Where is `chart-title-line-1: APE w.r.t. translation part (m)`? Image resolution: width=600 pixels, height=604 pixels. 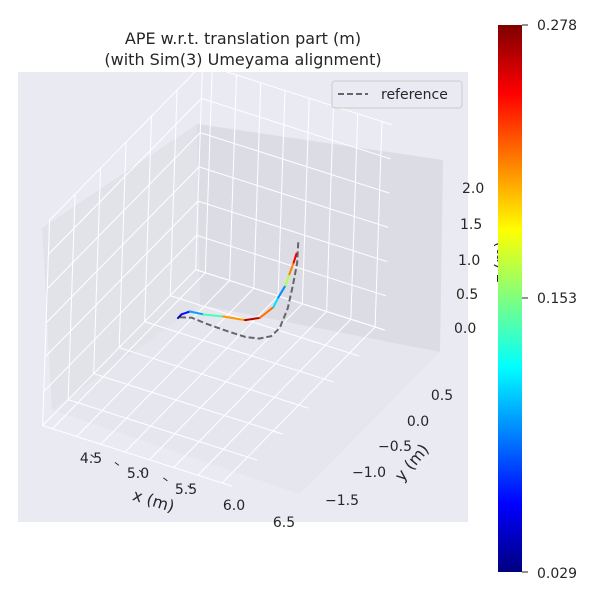 chart-title-line-1: APE w.r.t. translation part (m) is located at coordinates (243, 38).